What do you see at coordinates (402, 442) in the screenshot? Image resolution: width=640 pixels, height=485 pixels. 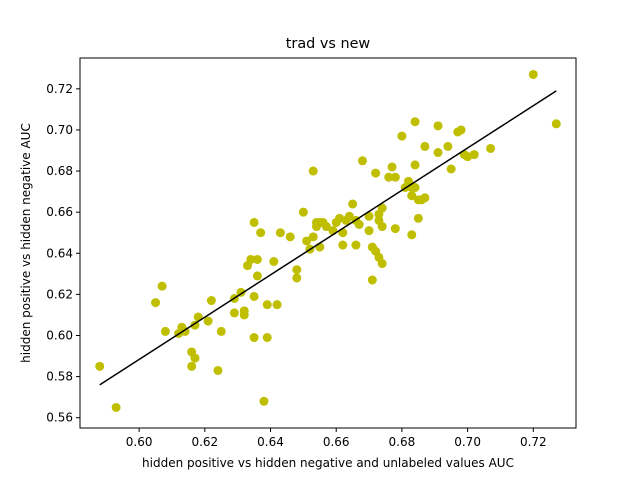 I see `x-tick-label: 0.68` at bounding box center [402, 442].